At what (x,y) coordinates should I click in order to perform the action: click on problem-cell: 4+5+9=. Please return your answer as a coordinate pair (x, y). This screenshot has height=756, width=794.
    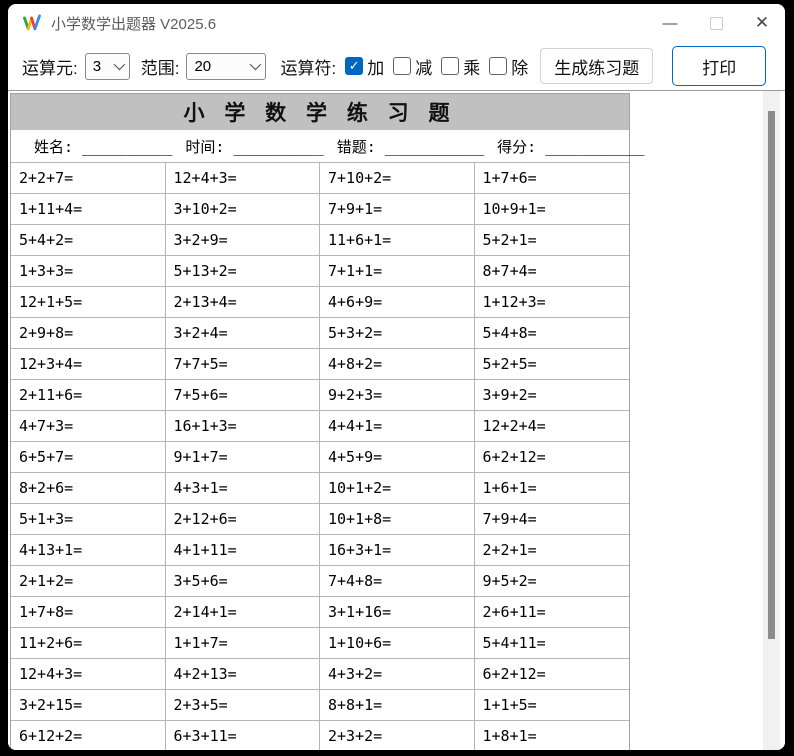
    Looking at the image, I should click on (397, 457).